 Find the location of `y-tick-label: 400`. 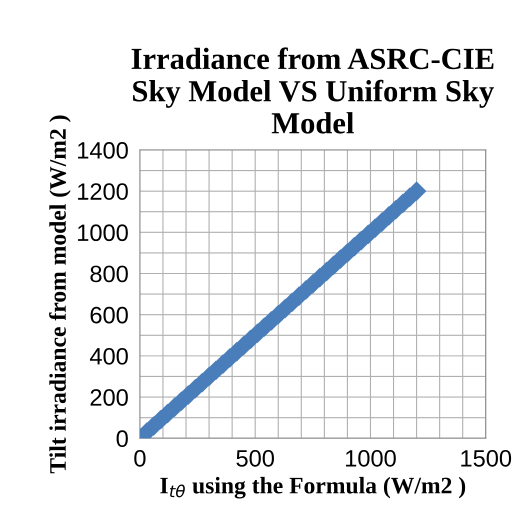

y-tick-label: 400 is located at coordinates (109, 356).